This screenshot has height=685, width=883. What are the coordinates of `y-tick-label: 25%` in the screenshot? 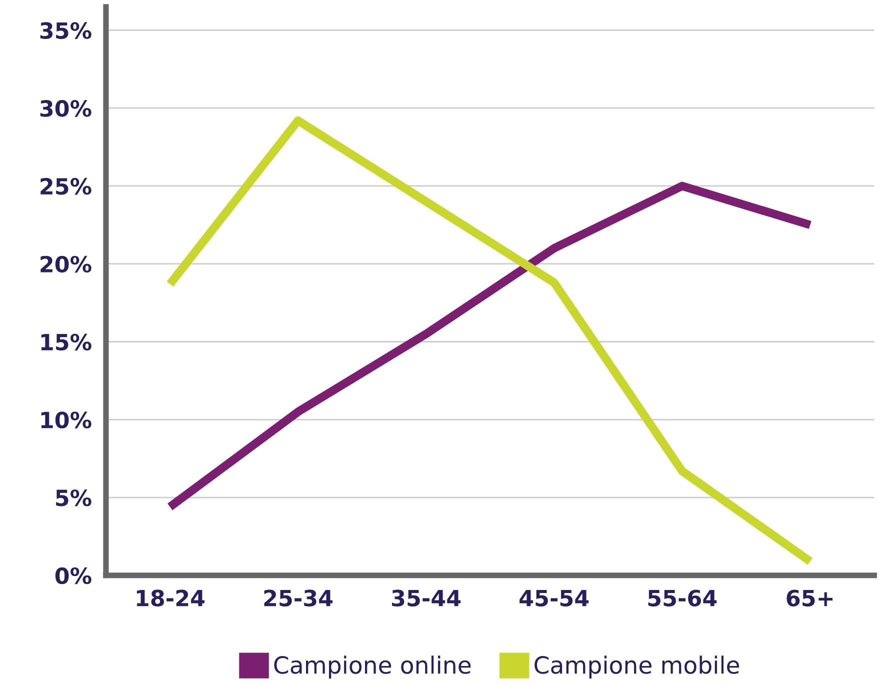 It's located at (66, 186).